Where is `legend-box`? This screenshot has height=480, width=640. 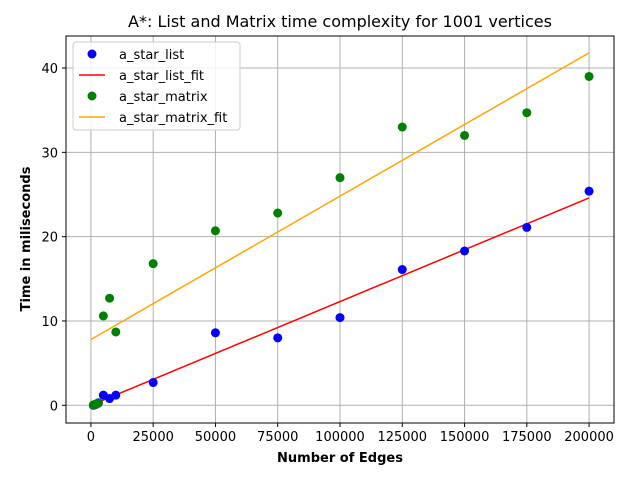
legend-box is located at coordinates (156, 86).